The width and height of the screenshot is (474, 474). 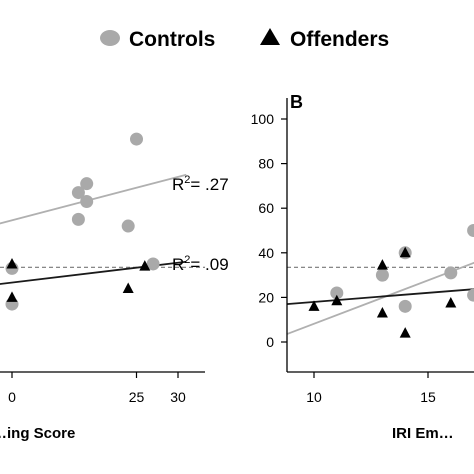 I want to click on legend-offenders-marker, so click(x=270, y=36).